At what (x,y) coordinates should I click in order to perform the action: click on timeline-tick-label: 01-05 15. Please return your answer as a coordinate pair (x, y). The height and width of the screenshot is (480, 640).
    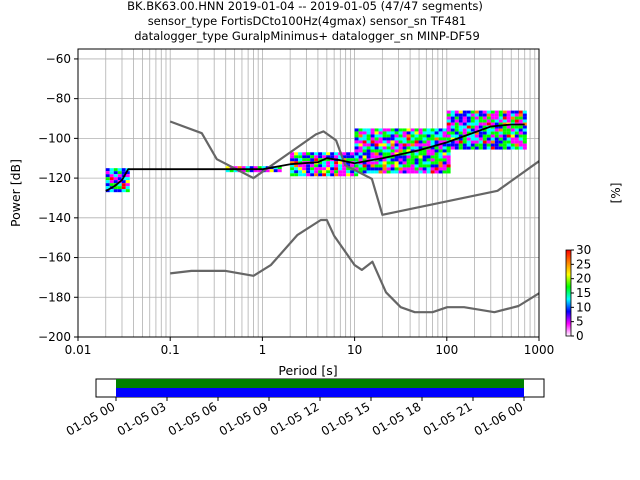
    Looking at the image, I should click on (346, 418).